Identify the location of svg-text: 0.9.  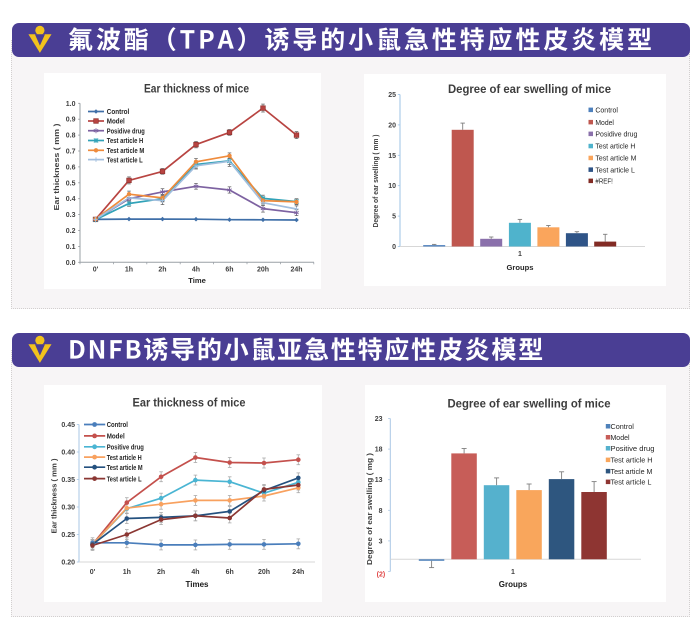
(71, 120).